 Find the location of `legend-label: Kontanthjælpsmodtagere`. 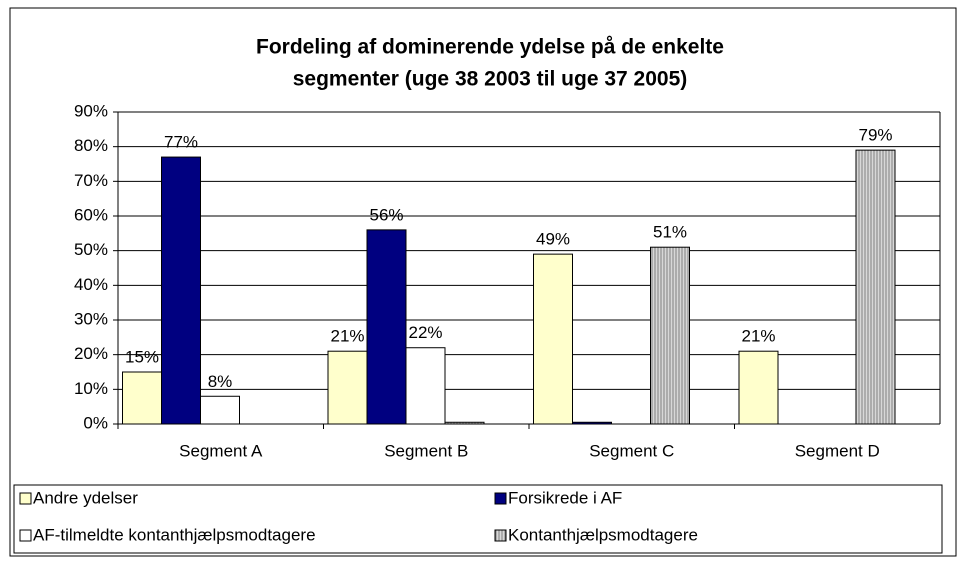

legend-label: Kontanthjælpsmodtagere is located at coordinates (603, 534).